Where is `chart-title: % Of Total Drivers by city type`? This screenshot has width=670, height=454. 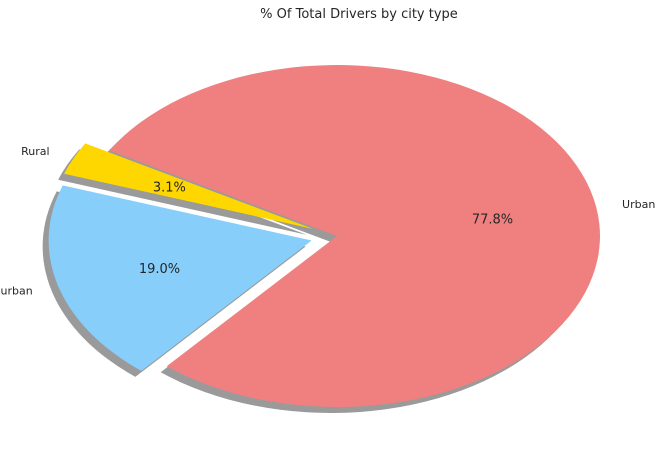 chart-title: % Of Total Drivers by city type is located at coordinates (359, 14).